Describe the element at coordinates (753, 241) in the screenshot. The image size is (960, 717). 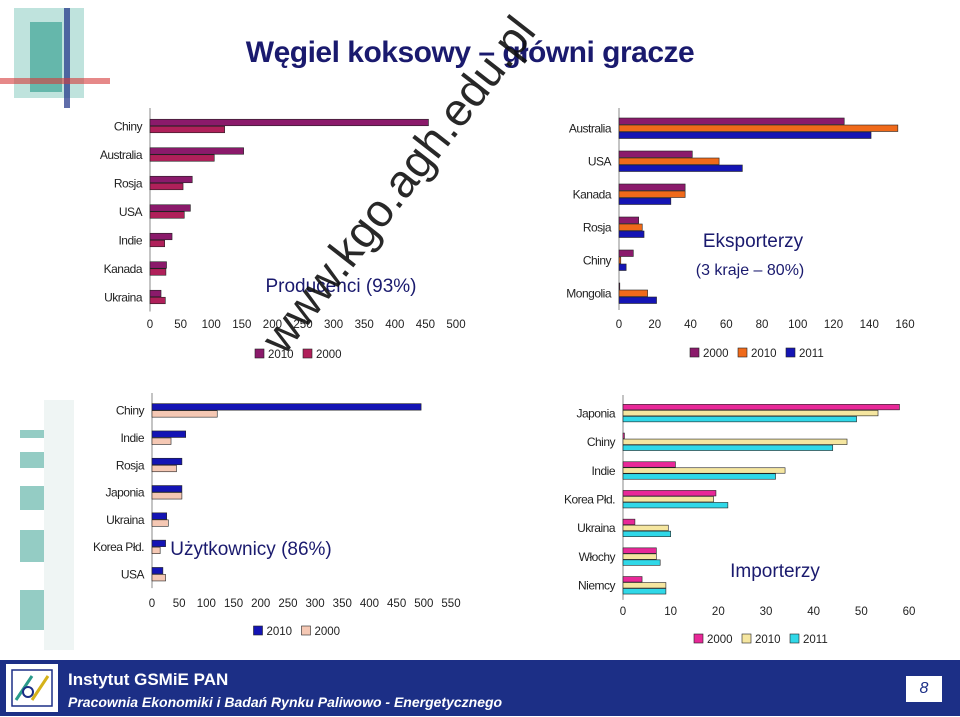
I see `exporters-annotation: Eksporterzy` at that location.